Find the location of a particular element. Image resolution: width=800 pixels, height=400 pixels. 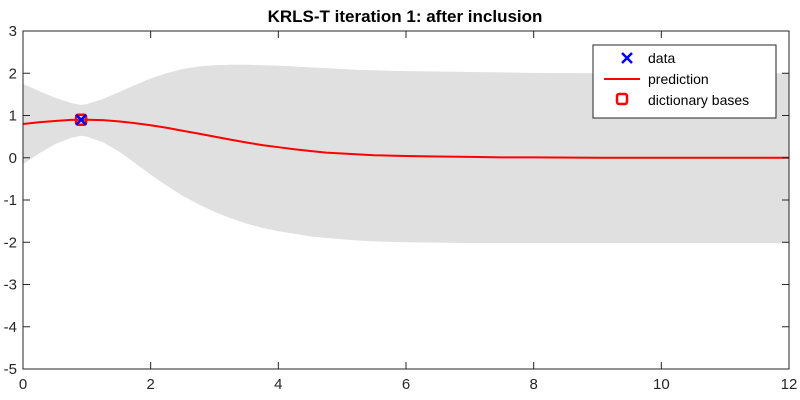

dictionary-base-marker is located at coordinates (81, 119).